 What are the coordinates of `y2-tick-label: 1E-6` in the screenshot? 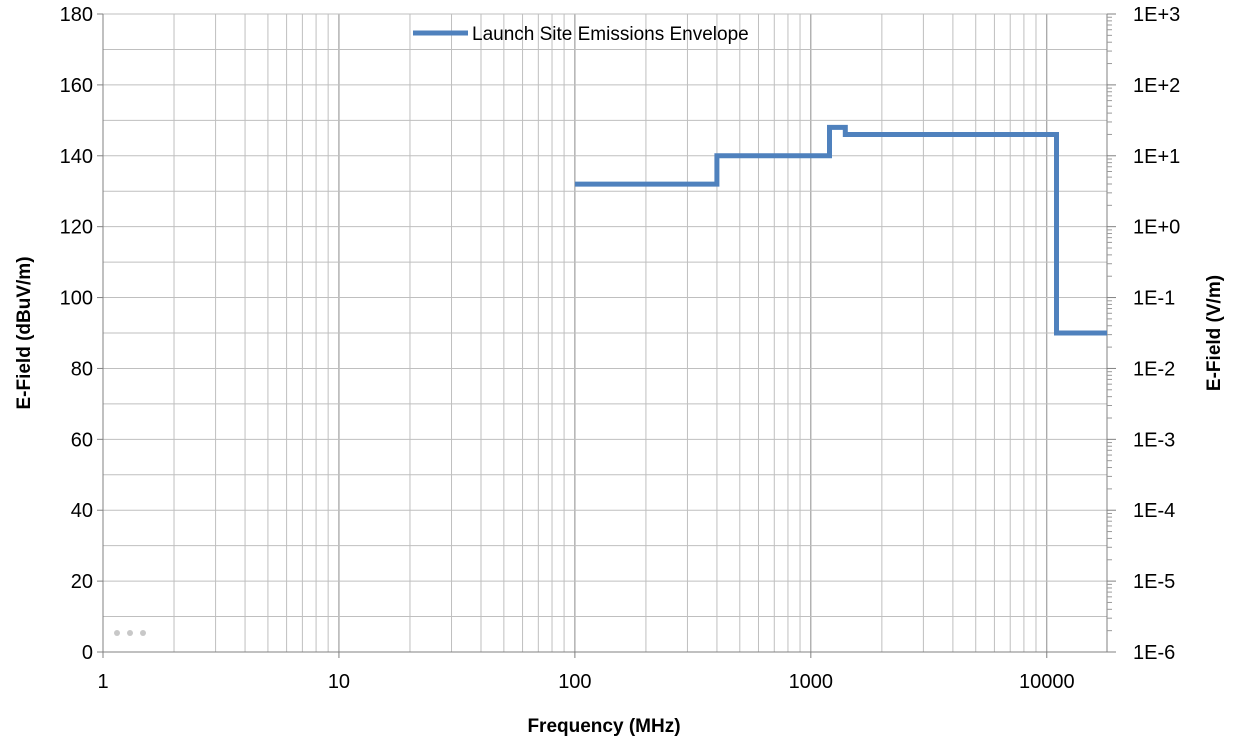 It's located at (1154, 653).